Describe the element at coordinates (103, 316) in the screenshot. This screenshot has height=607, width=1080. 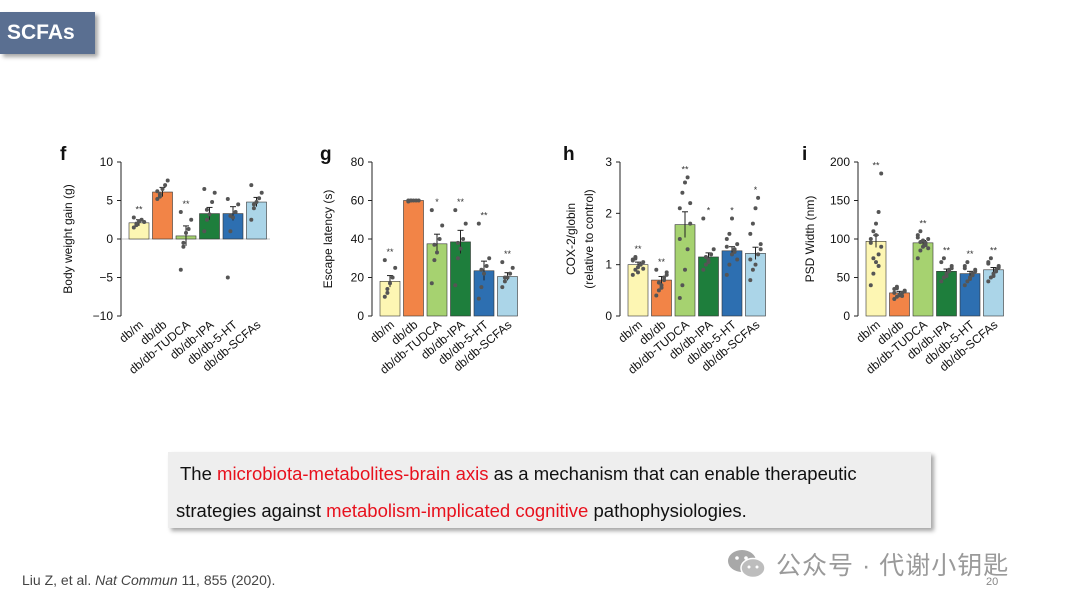
I see `y-tick-label: −10` at that location.